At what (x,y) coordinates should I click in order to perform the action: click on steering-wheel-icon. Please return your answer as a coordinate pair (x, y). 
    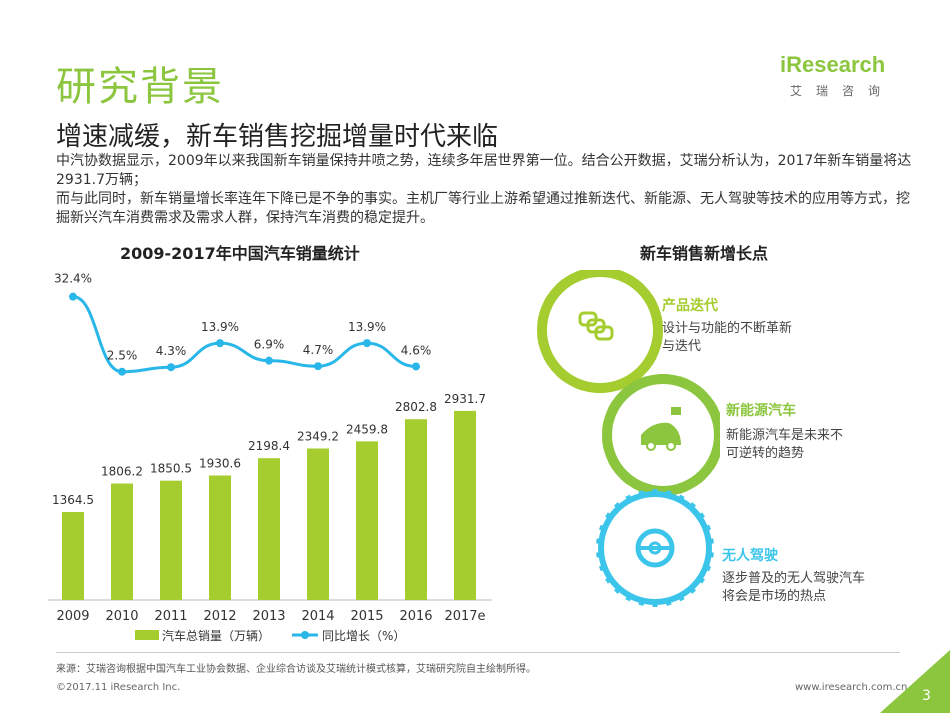
    Looking at the image, I should click on (655, 548).